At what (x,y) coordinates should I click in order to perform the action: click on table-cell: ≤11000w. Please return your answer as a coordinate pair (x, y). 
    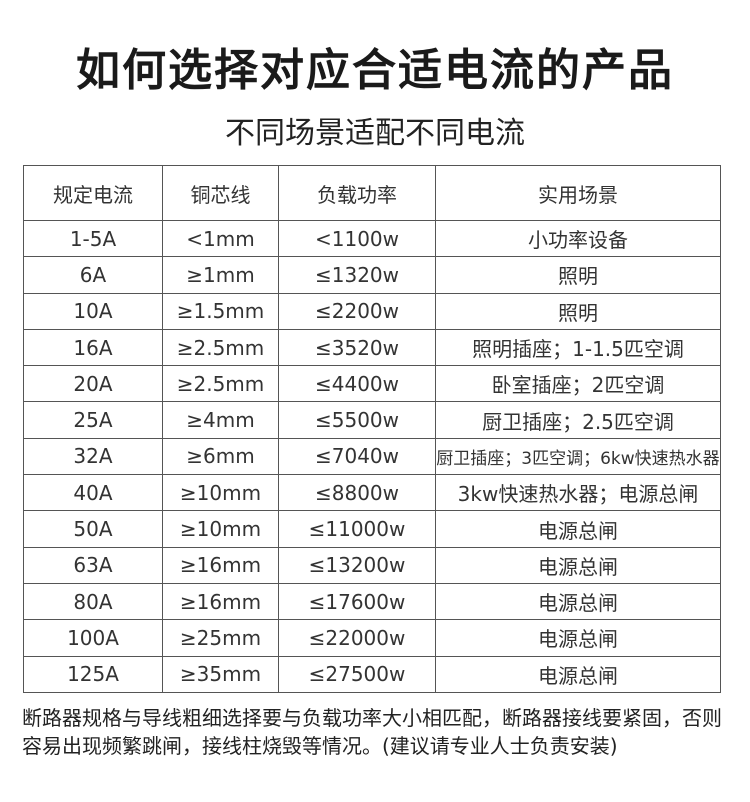
    Looking at the image, I should click on (357, 529).